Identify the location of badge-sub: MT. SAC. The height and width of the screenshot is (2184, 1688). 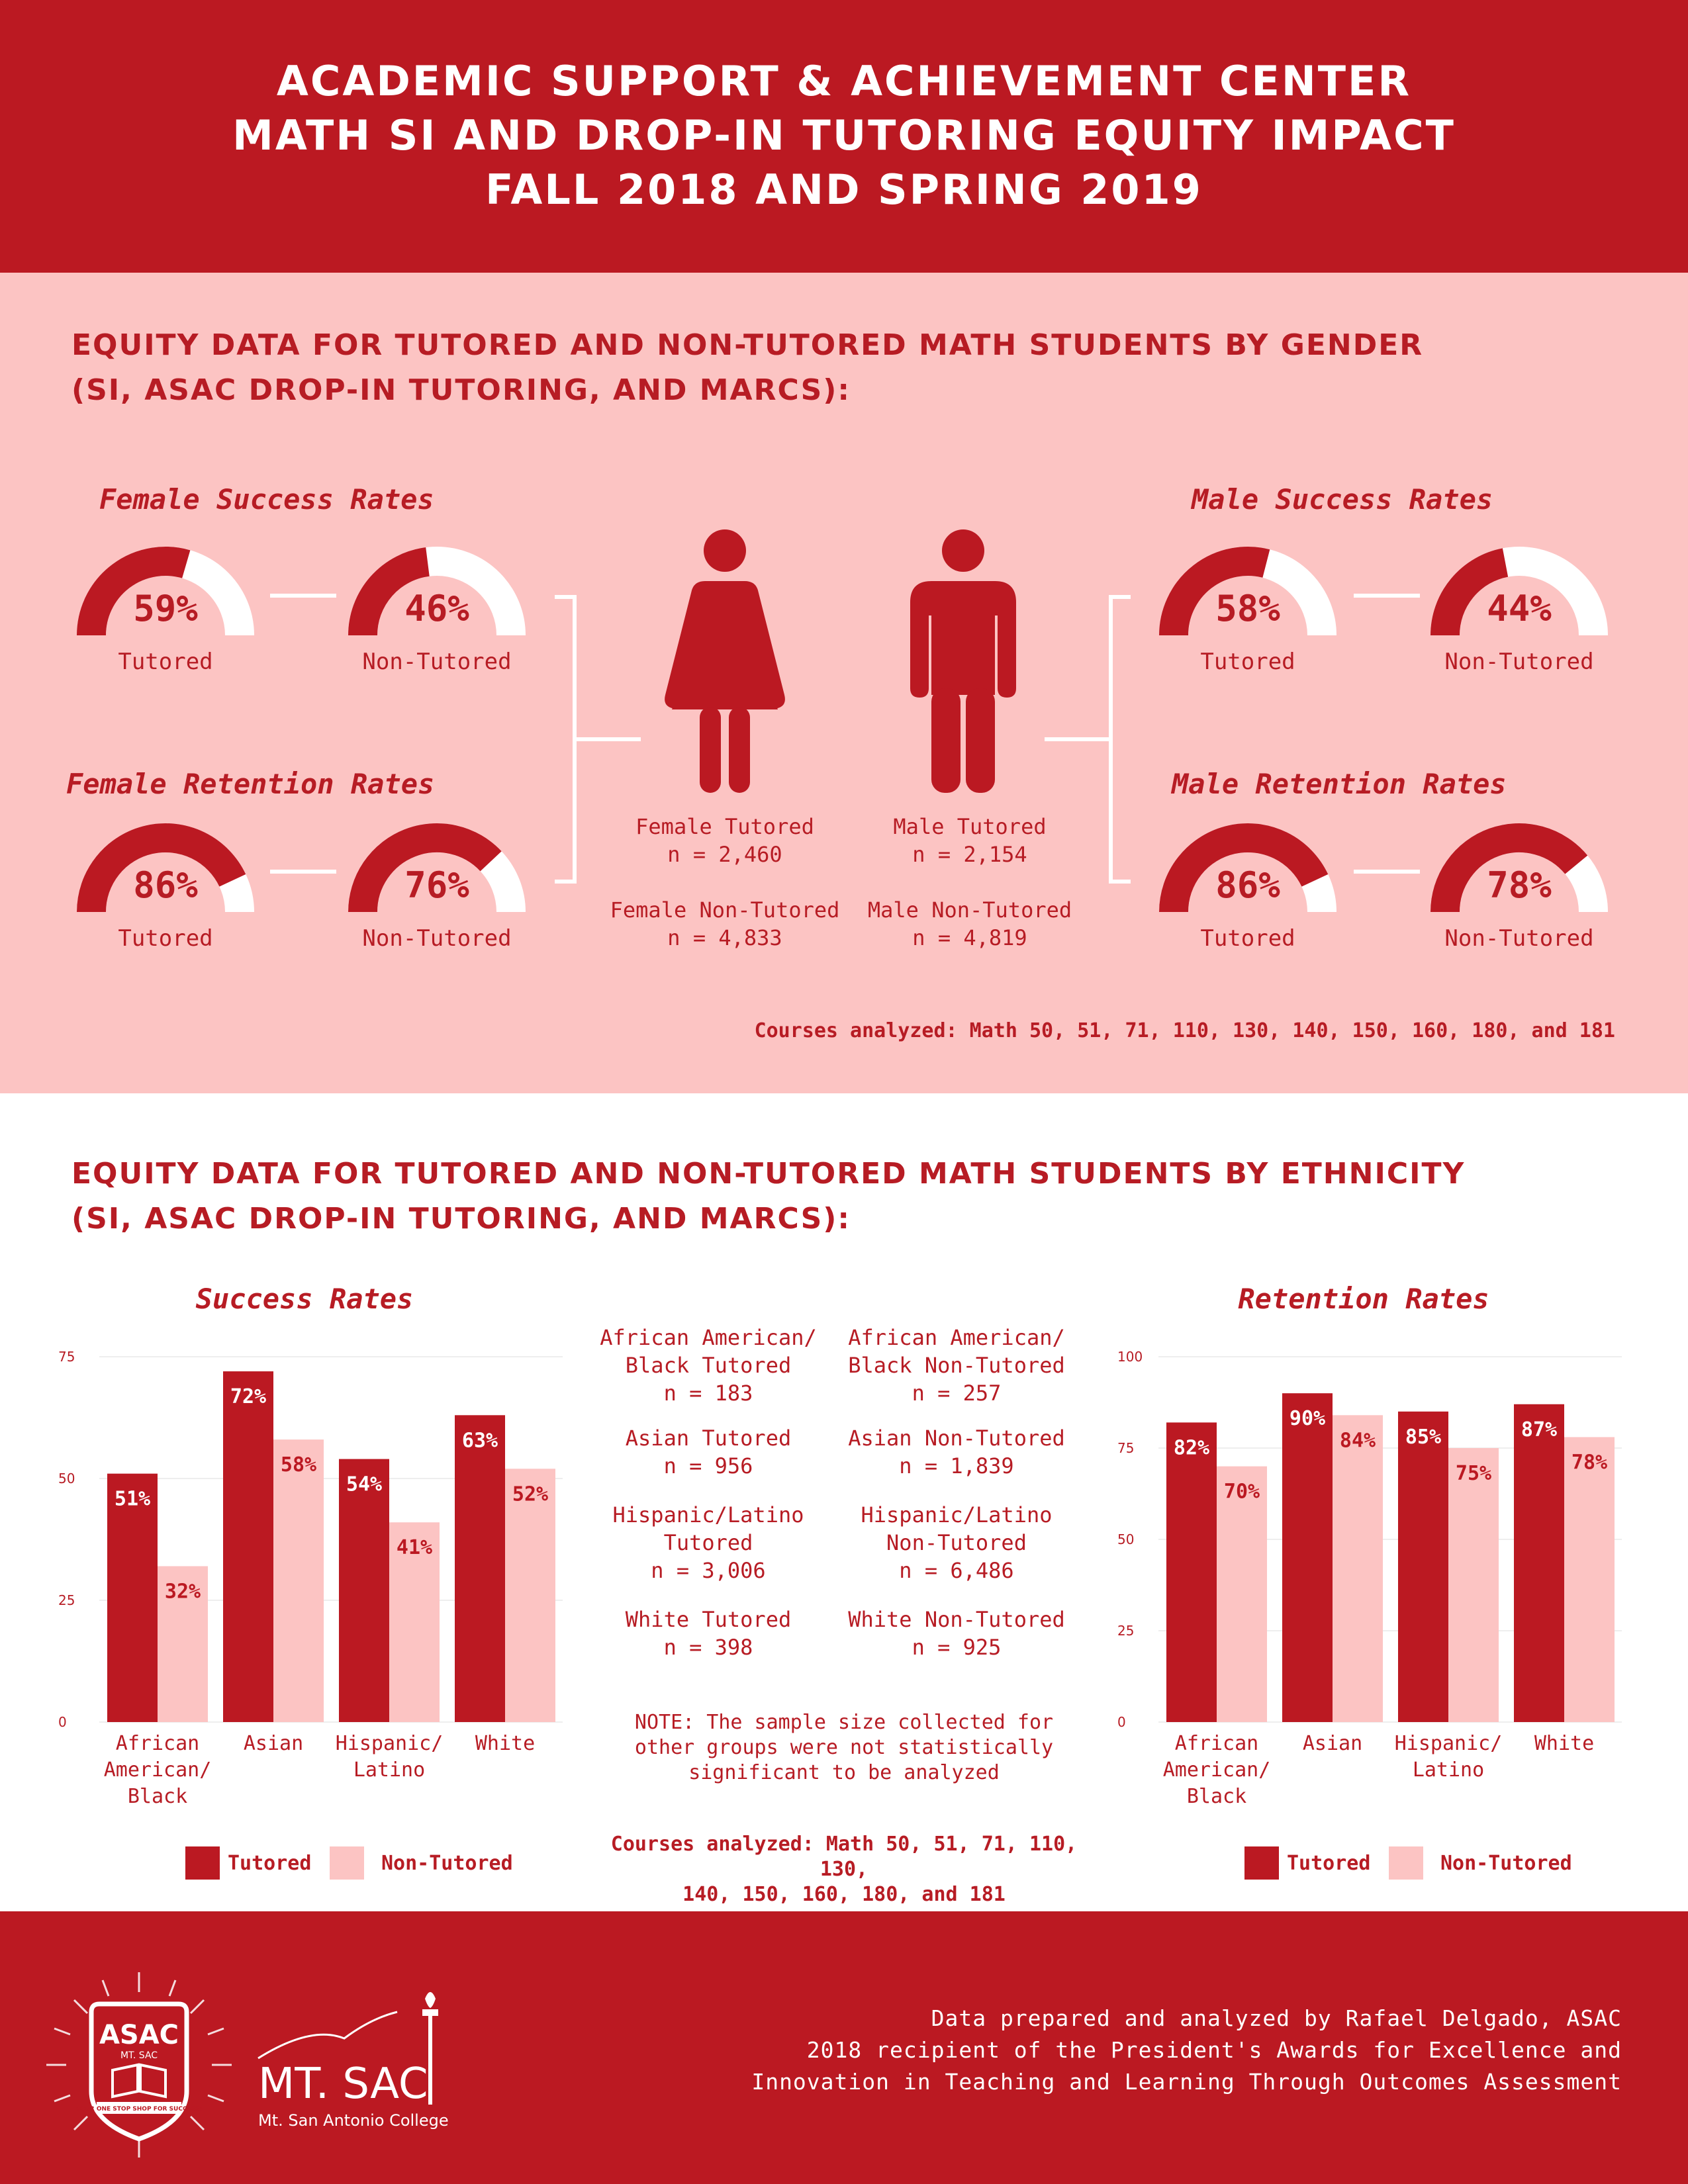
(139, 2055).